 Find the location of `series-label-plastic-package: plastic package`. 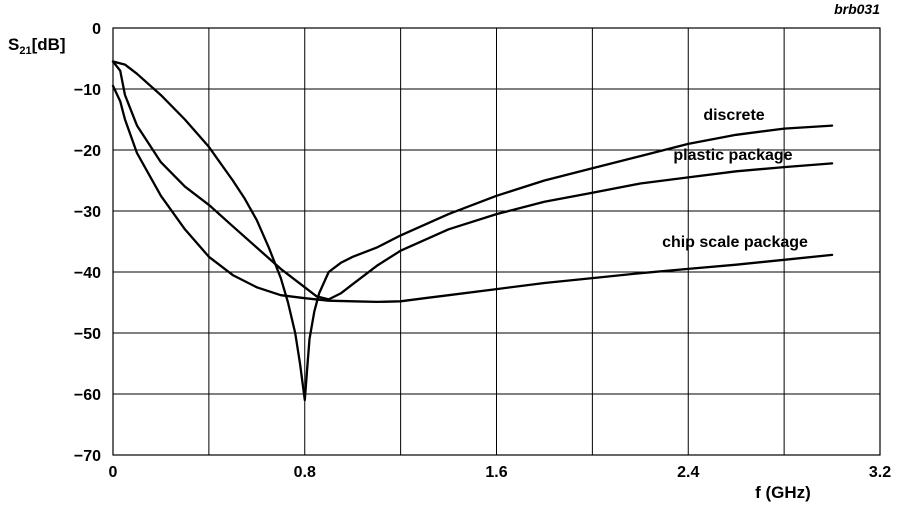

series-label-plastic-package: plastic package is located at coordinates (732, 155).